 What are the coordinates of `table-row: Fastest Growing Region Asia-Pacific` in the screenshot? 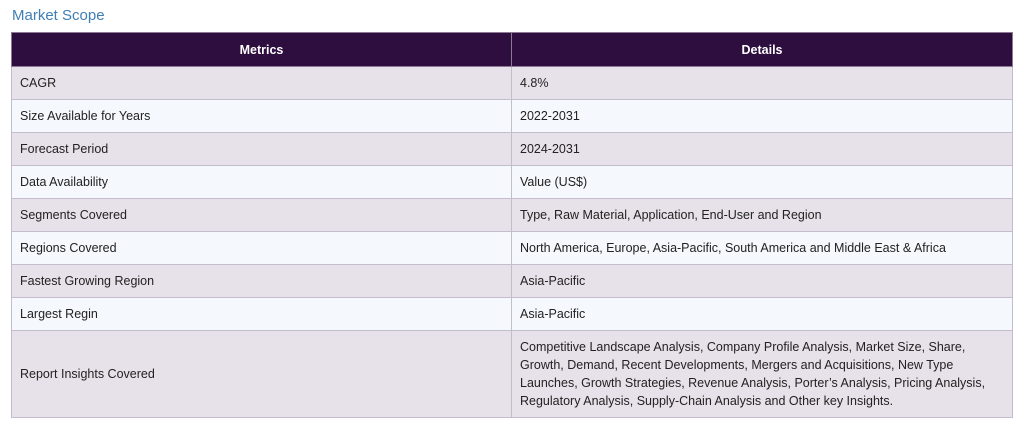 It's located at (512, 281).